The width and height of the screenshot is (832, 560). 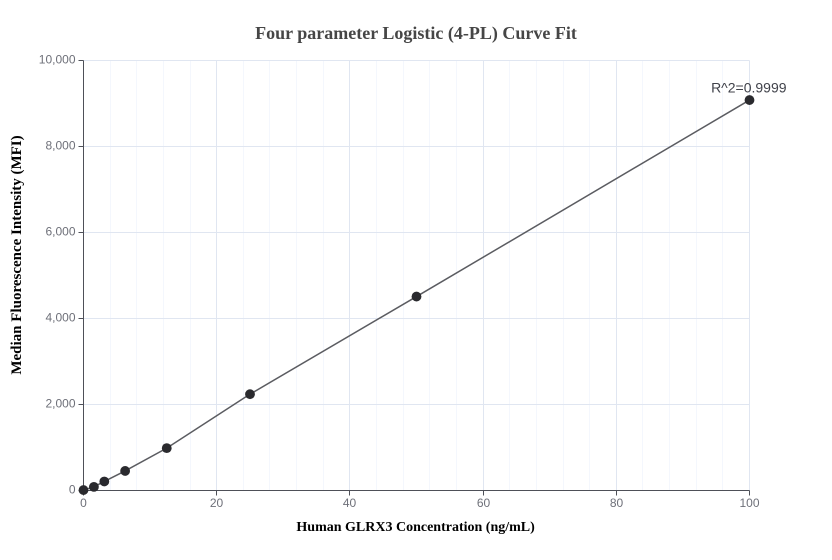 I want to click on svg-text: 6,000, so click(x=60, y=231).